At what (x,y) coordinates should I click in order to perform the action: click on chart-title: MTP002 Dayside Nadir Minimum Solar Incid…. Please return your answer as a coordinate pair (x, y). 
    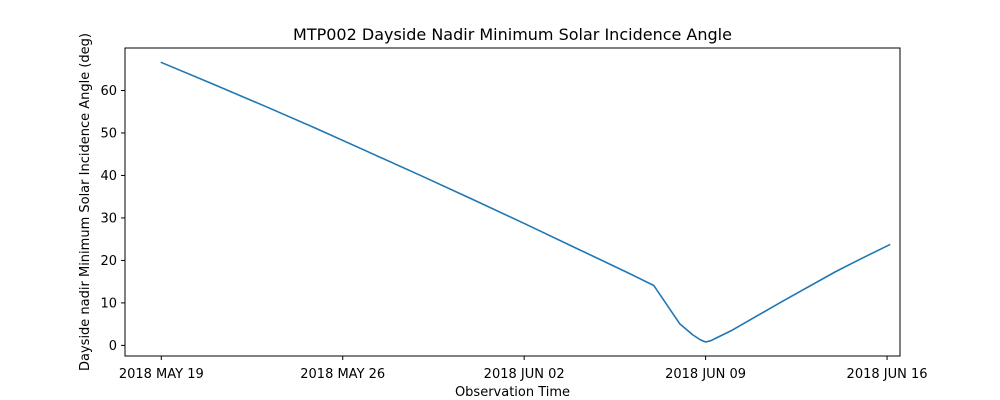
    Looking at the image, I should click on (512, 34).